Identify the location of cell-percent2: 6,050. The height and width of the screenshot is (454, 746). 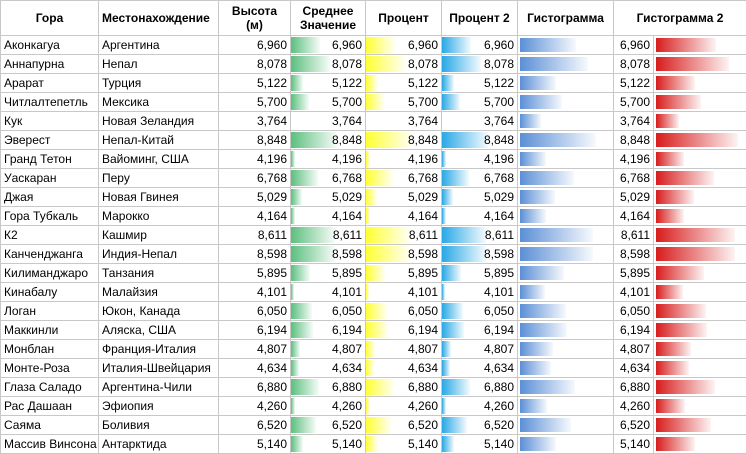
(480, 311).